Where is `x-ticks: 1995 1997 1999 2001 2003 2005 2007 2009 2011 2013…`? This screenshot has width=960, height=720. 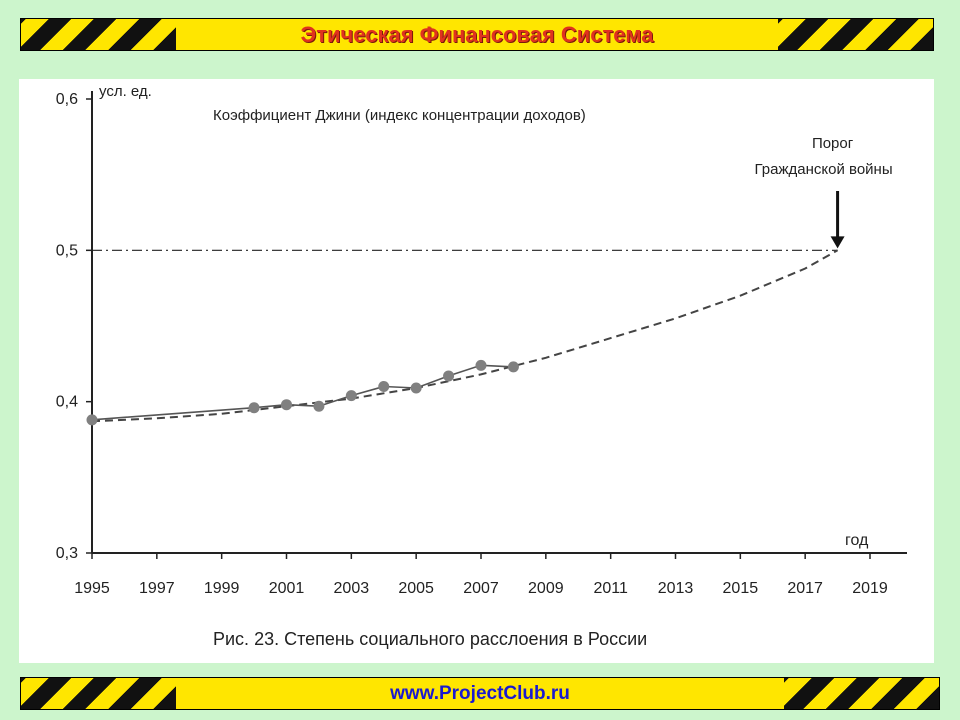 x-ticks: 1995 1997 1999 2001 2003 2005 2007 2009 2011 2013… is located at coordinates (481, 575).